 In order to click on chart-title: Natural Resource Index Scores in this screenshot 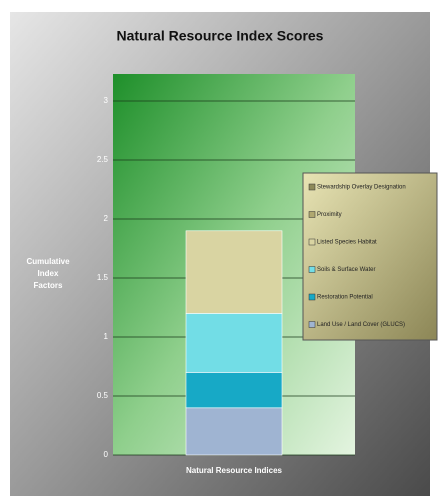, I will do `click(220, 36)`.